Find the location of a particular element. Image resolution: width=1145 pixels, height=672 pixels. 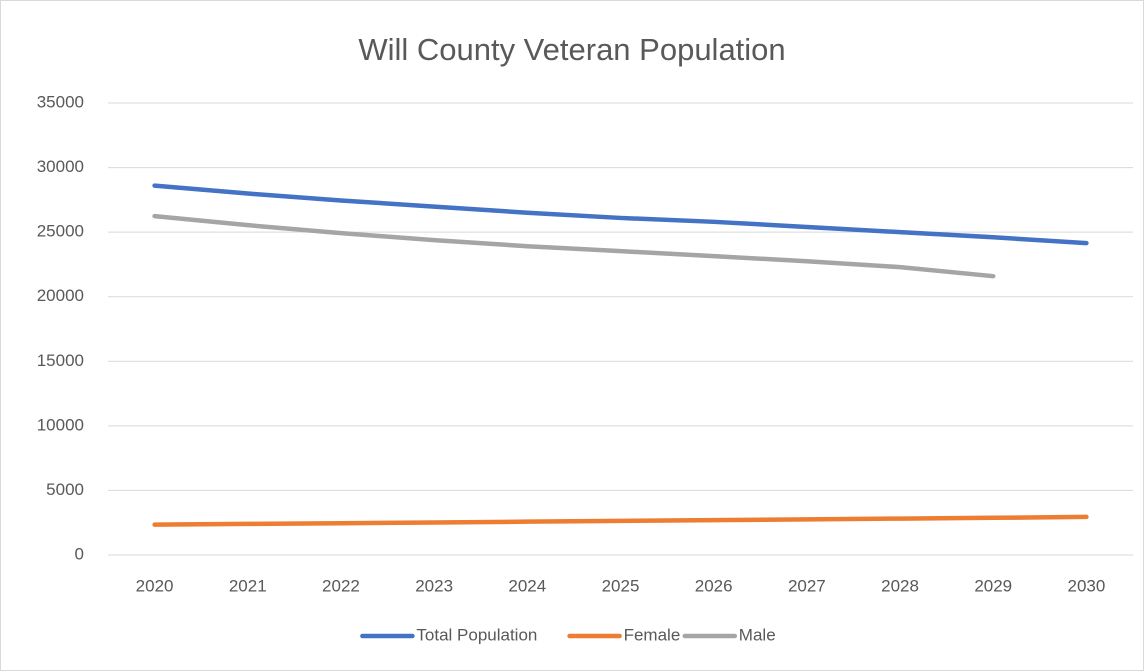

y-tick-label: 35000 is located at coordinates (60, 101).